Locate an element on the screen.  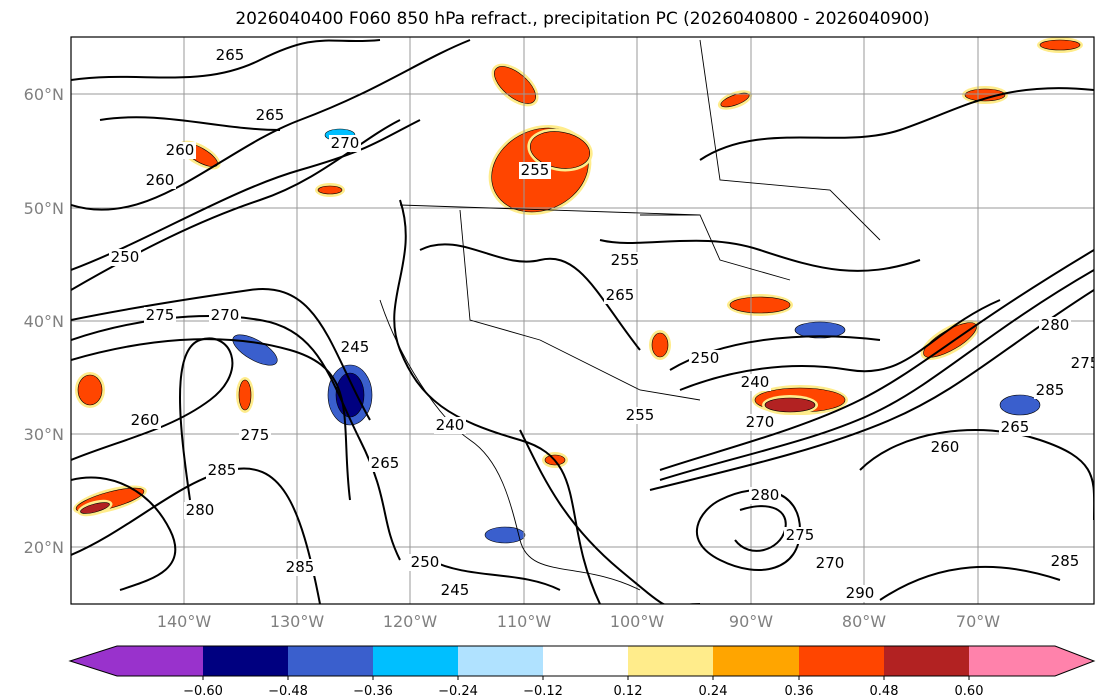
contour-label: 245 is located at coordinates (355, 347).